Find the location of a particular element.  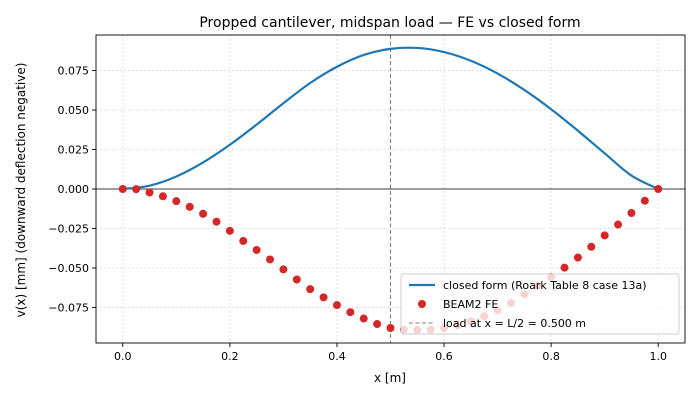

x-tick-label: 0.8 is located at coordinates (551, 356).